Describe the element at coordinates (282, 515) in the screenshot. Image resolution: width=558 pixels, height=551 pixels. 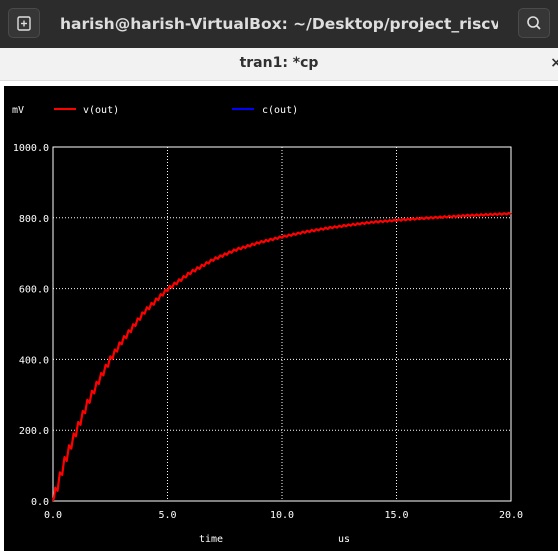
I see `x-tick-label: 10.0` at that location.